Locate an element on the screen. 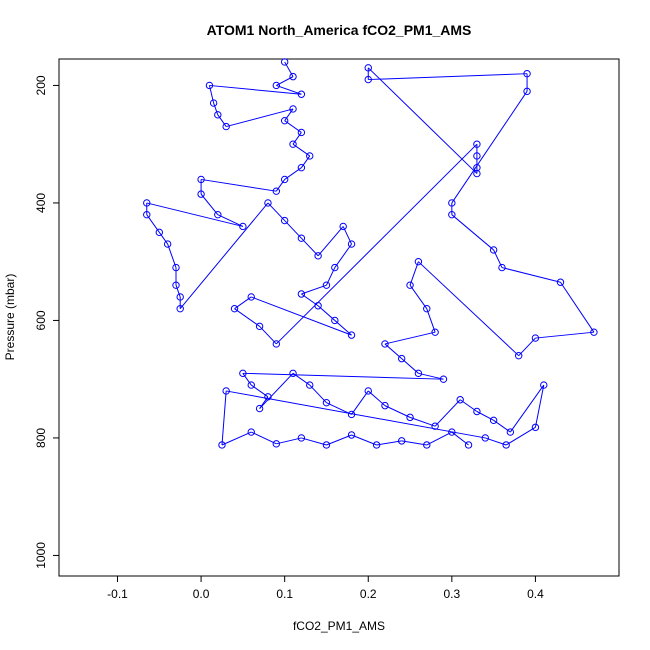  y-tick-label: 1000 is located at coordinates (41, 555).